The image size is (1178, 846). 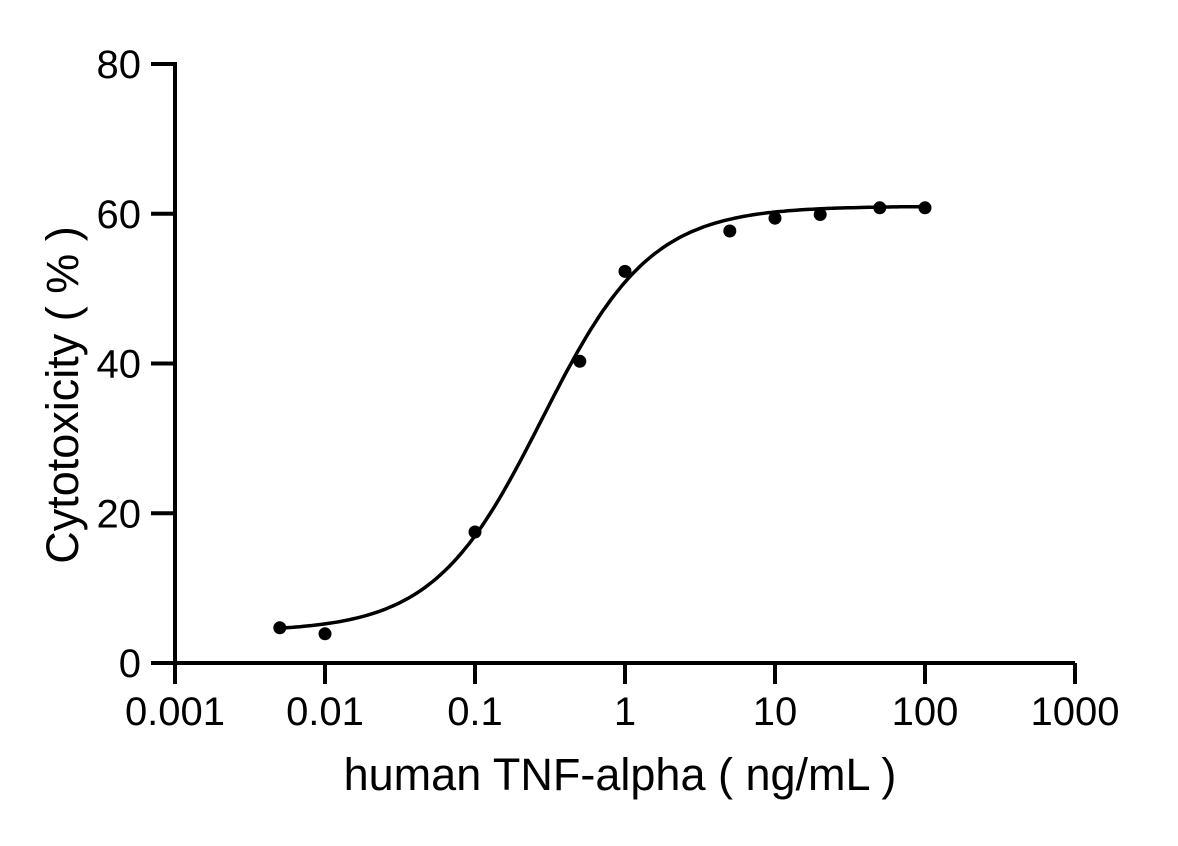 I want to click on x-tick-label: 10, so click(x=775, y=712).